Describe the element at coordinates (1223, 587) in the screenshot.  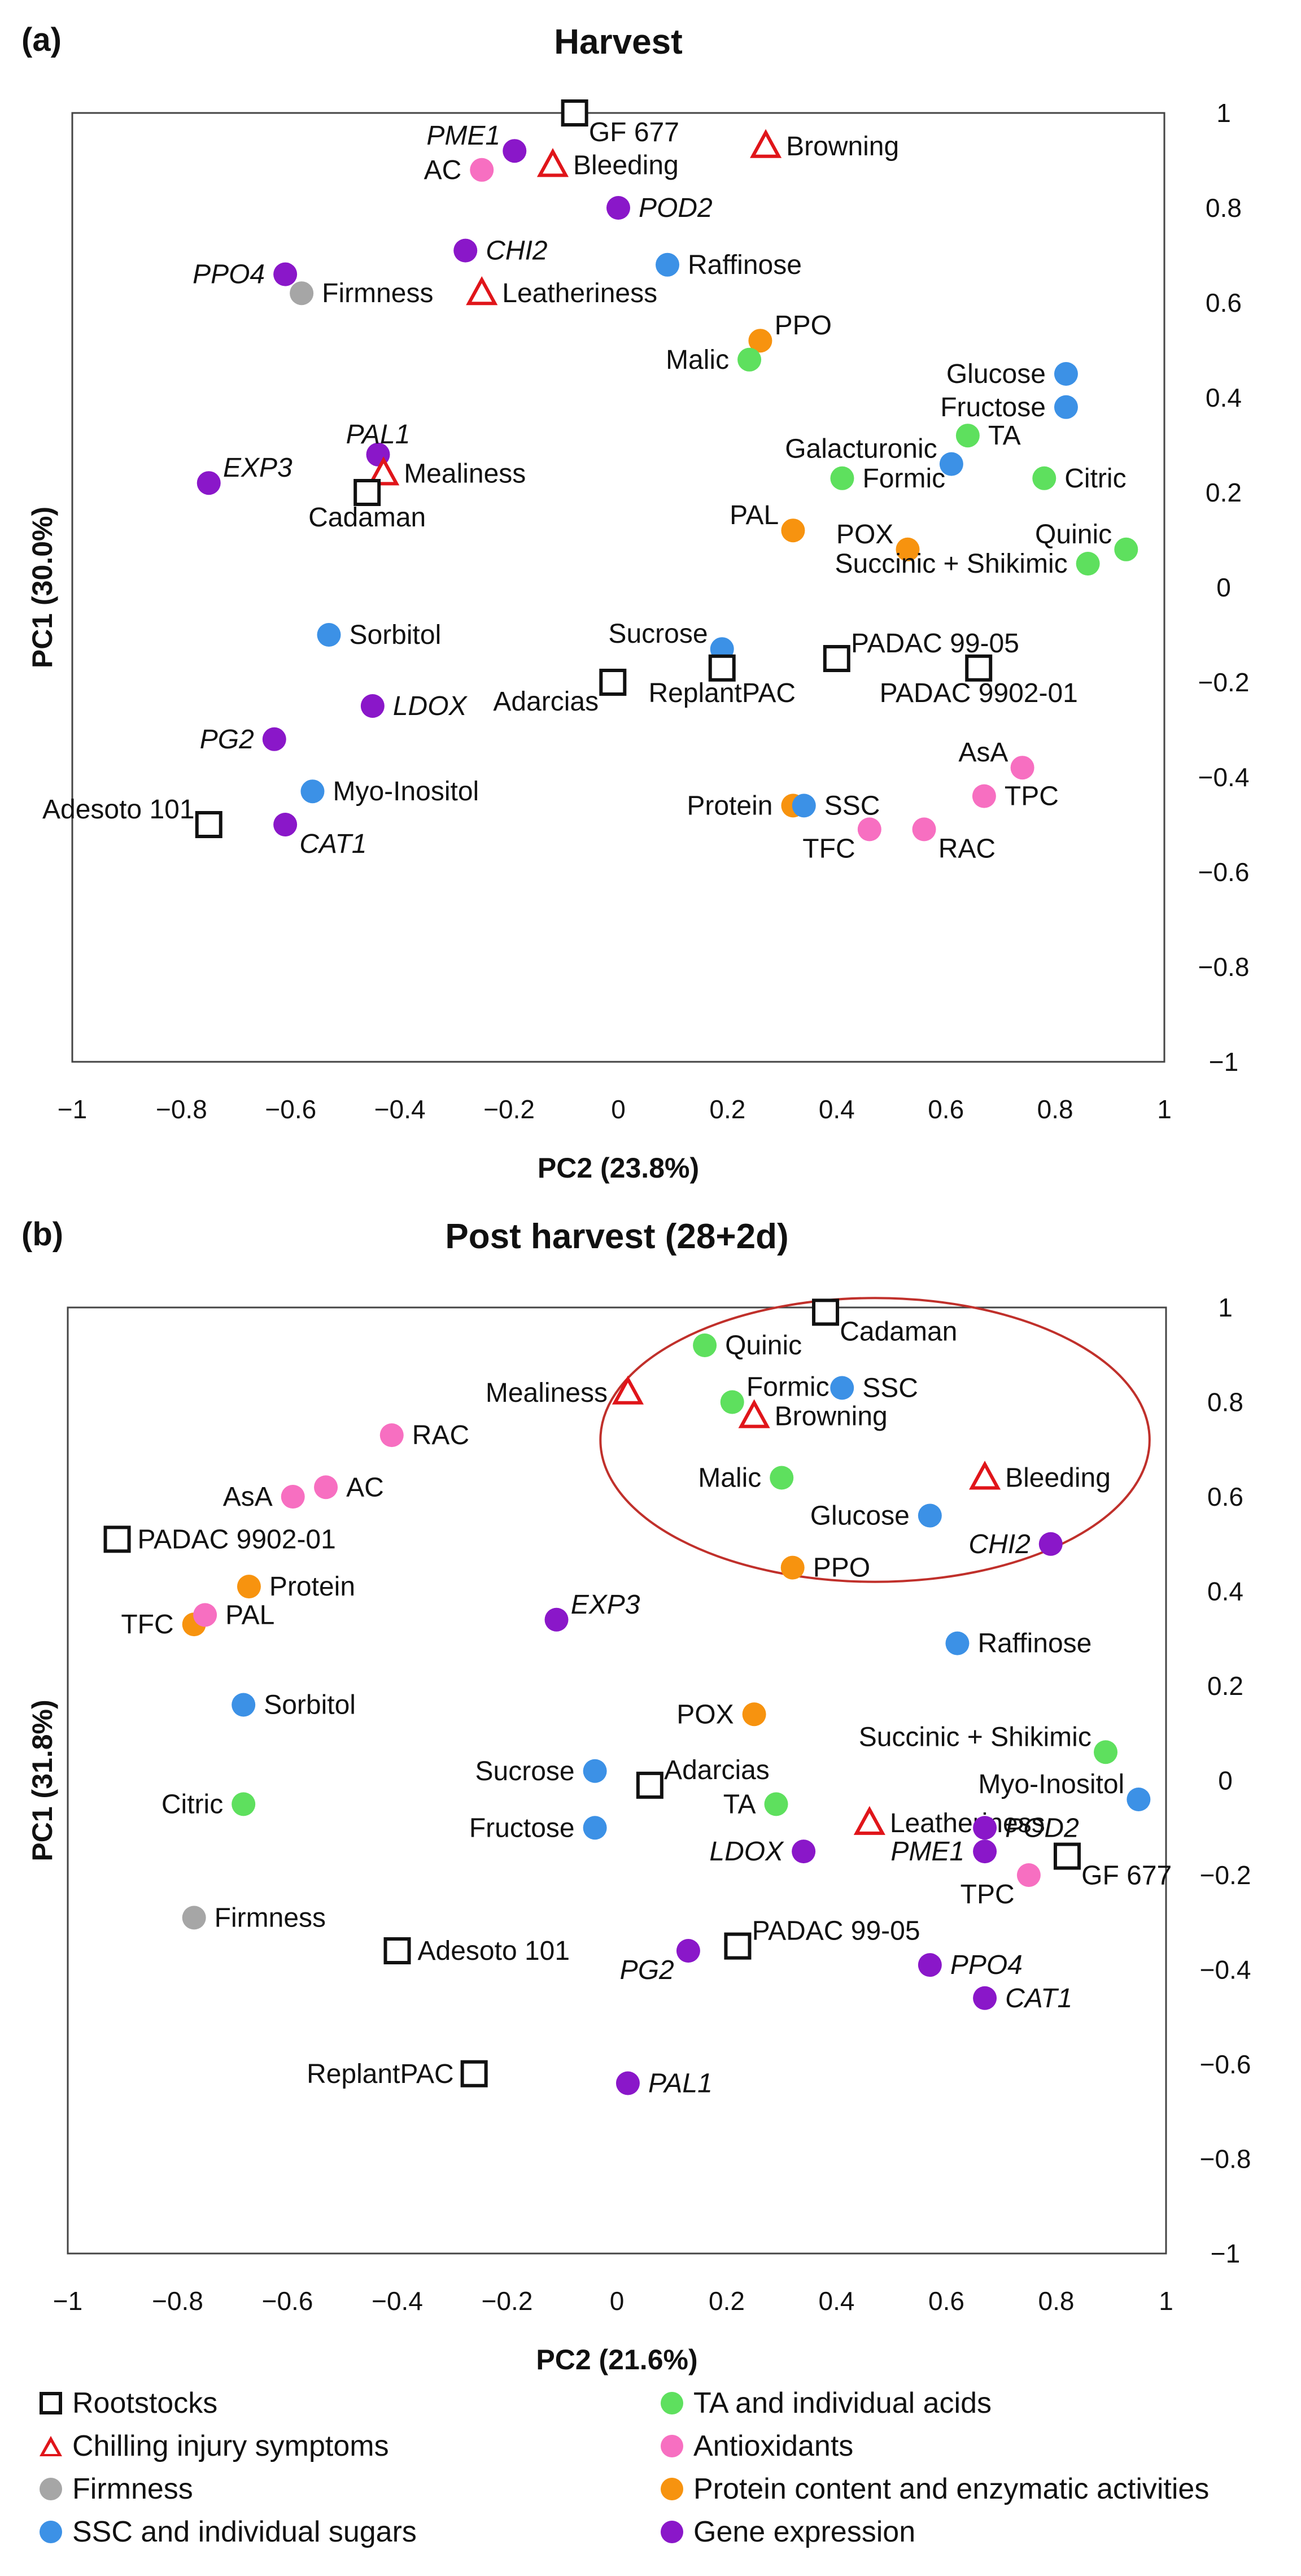
I see `y-tick-label: 0` at that location.